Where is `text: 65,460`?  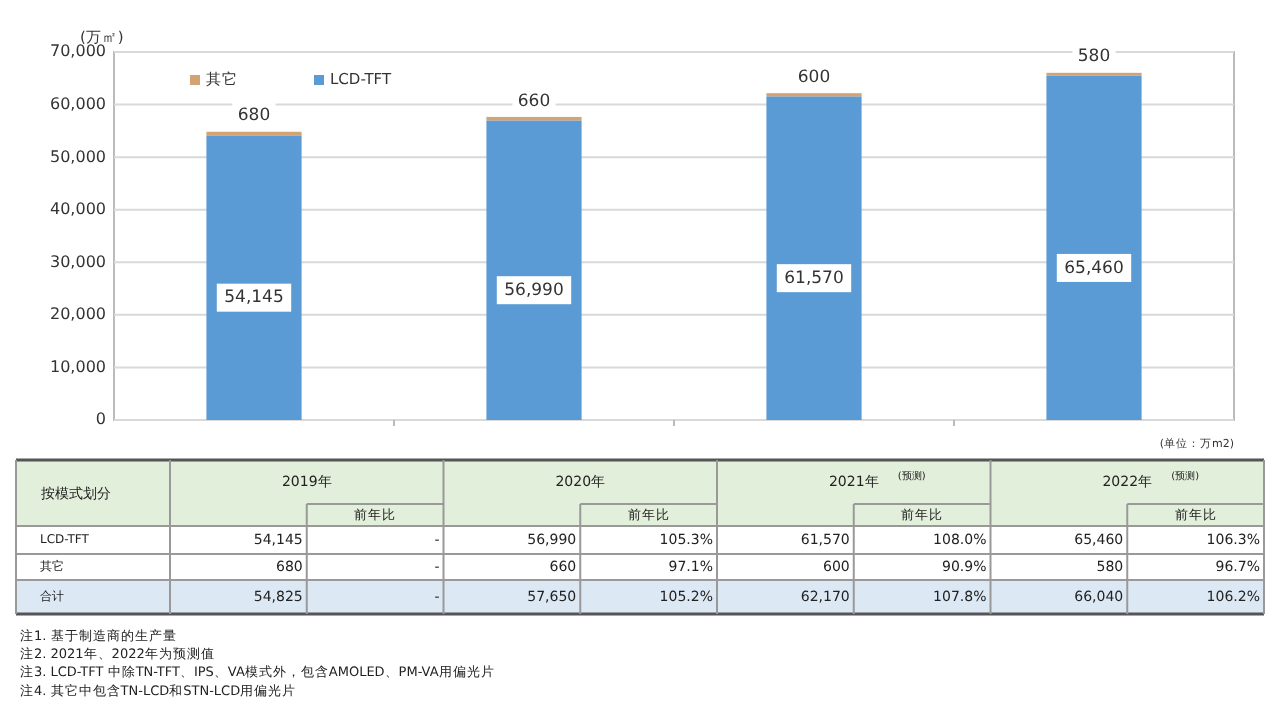
text: 65,460 is located at coordinates (1094, 268).